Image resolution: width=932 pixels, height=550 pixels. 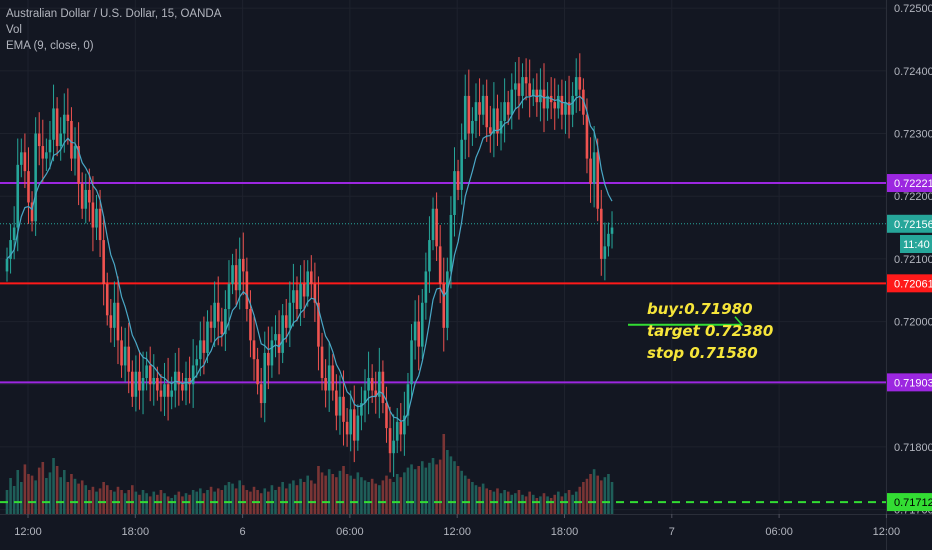 What do you see at coordinates (14, 30) in the screenshot?
I see `volume-indicator-label: Vol` at bounding box center [14, 30].